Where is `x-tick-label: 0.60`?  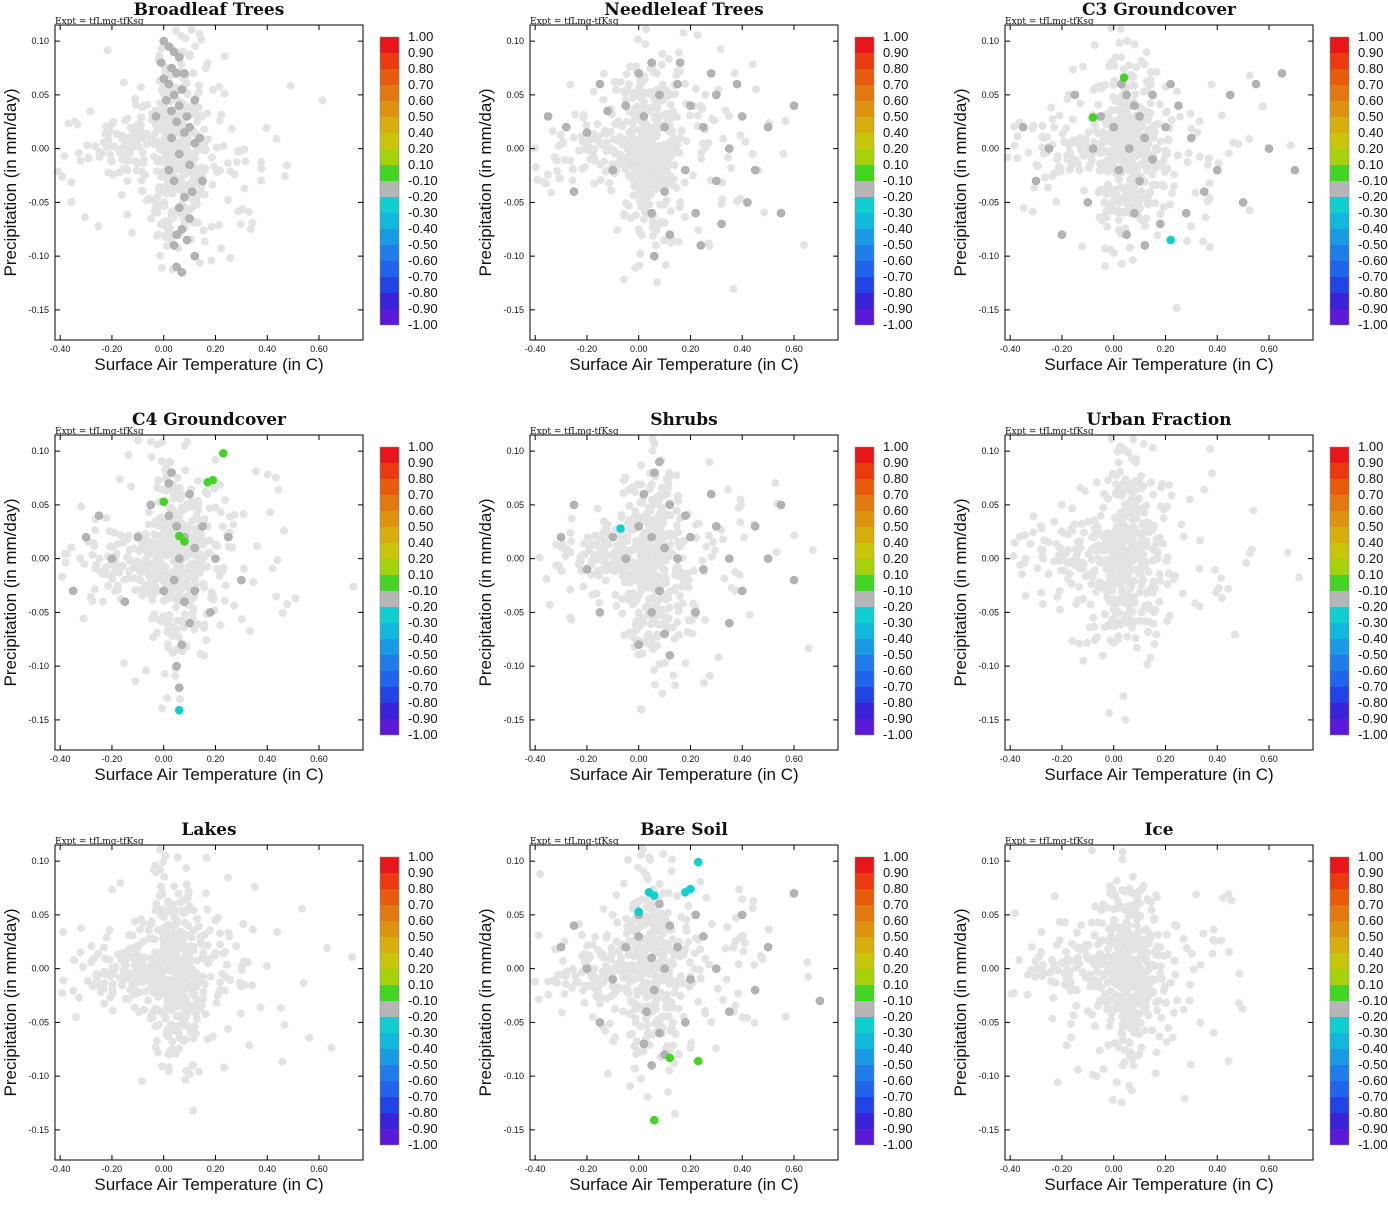 x-tick-label: 0.60 is located at coordinates (794, 1169).